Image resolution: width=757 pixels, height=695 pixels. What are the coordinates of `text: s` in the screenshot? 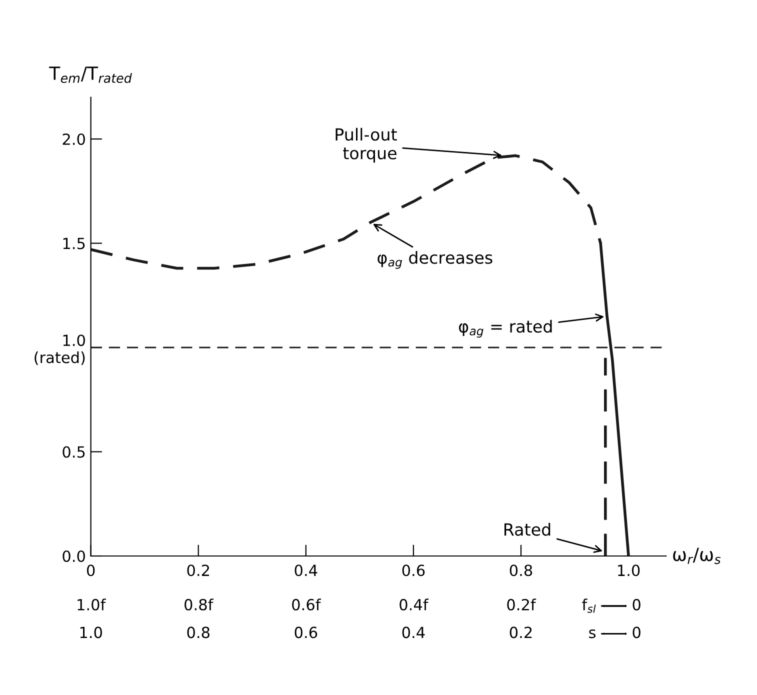 It's located at (592, 633).